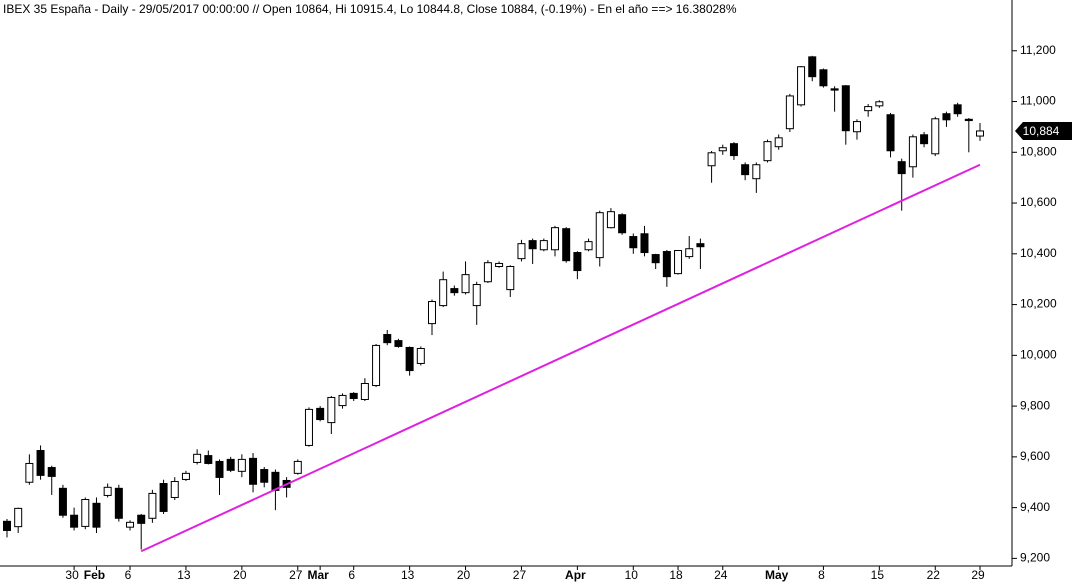 The height and width of the screenshot is (584, 1074). I want to click on x-tick-label: 20, so click(464, 575).